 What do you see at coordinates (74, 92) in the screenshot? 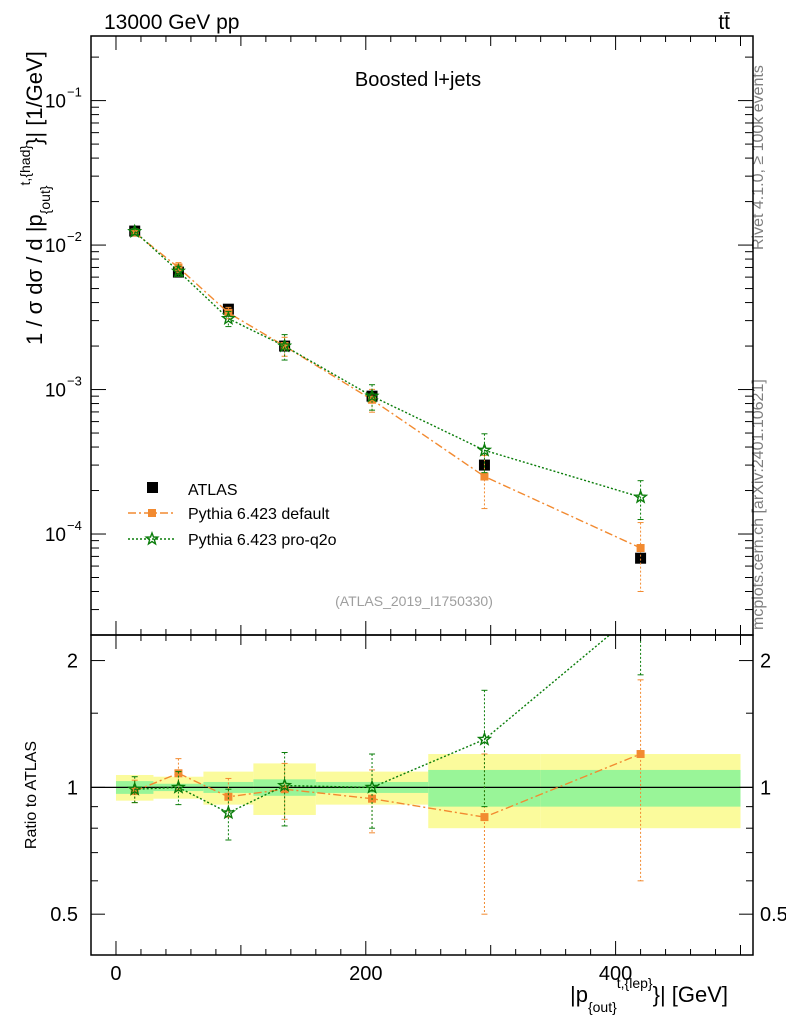
I see `y-tick-exponent: −1` at bounding box center [74, 92].